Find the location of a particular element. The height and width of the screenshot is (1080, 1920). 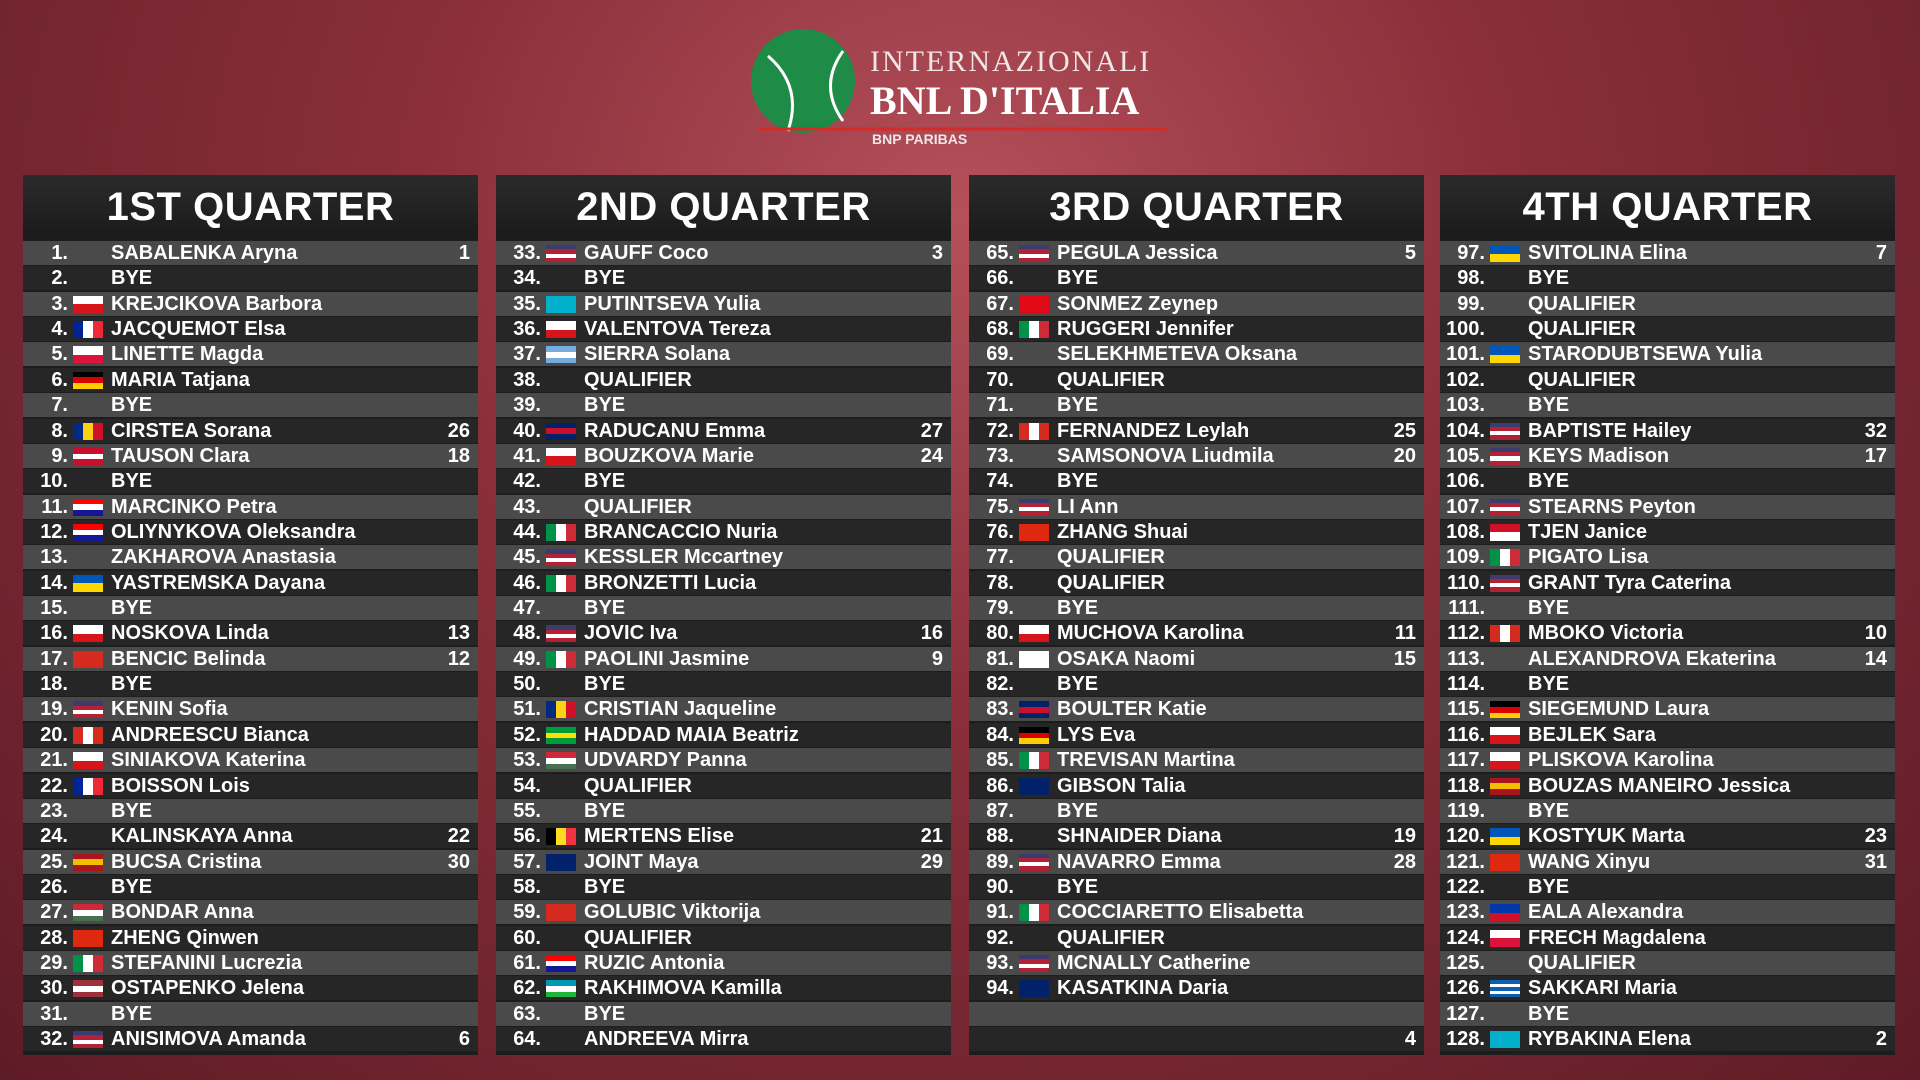

player-name: PEGULA Jessica is located at coordinates (1137, 253).